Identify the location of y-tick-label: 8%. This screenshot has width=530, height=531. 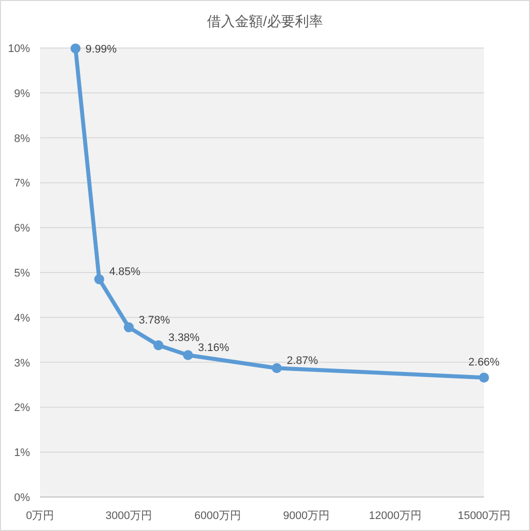
(22, 138).